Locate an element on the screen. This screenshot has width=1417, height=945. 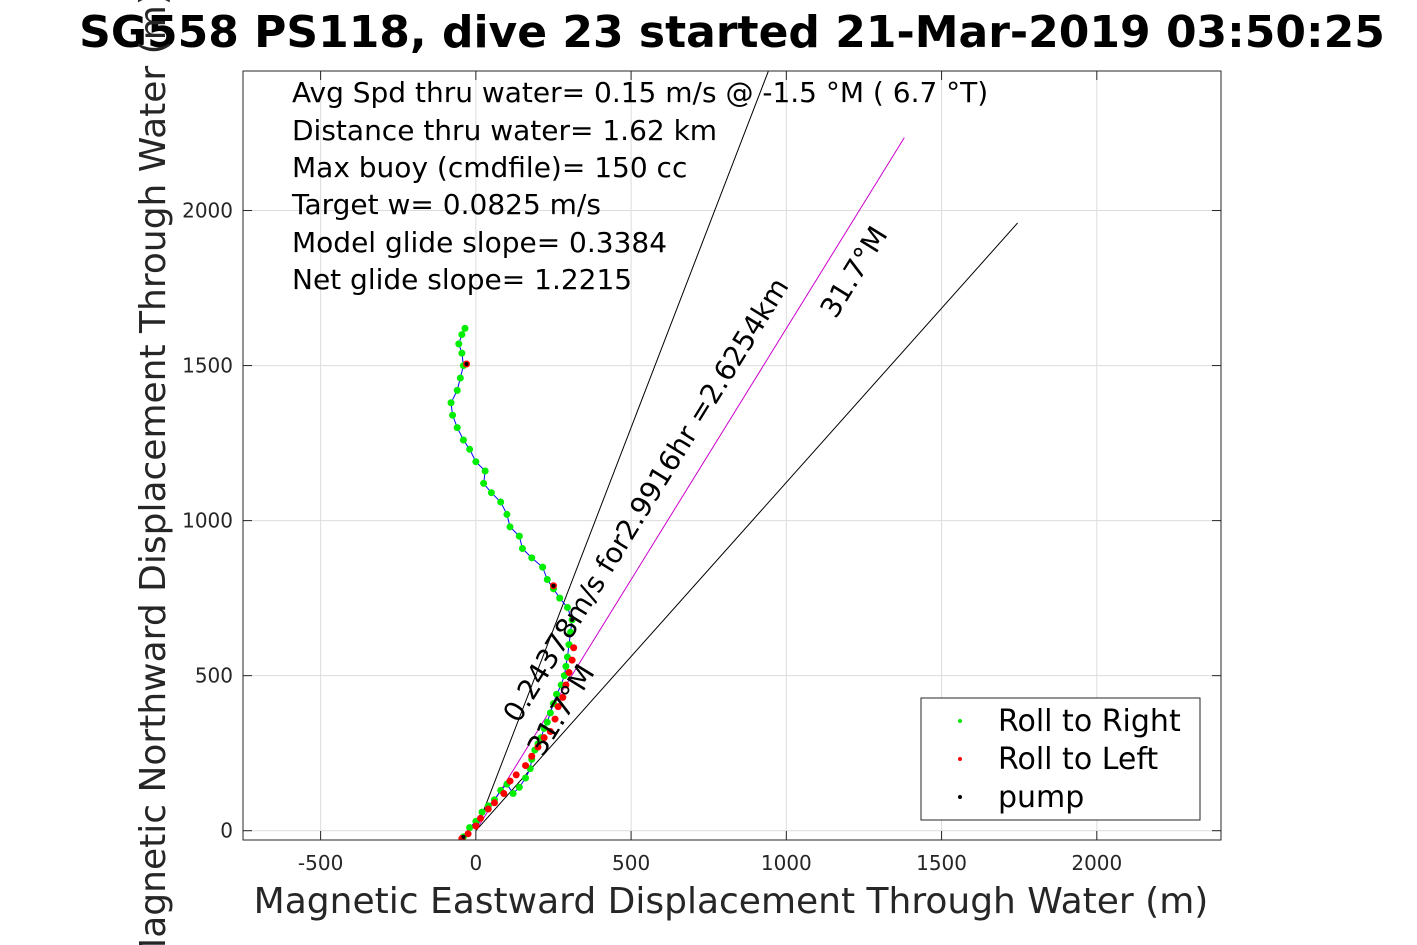
y-tick-label: 1500 is located at coordinates (207, 366).